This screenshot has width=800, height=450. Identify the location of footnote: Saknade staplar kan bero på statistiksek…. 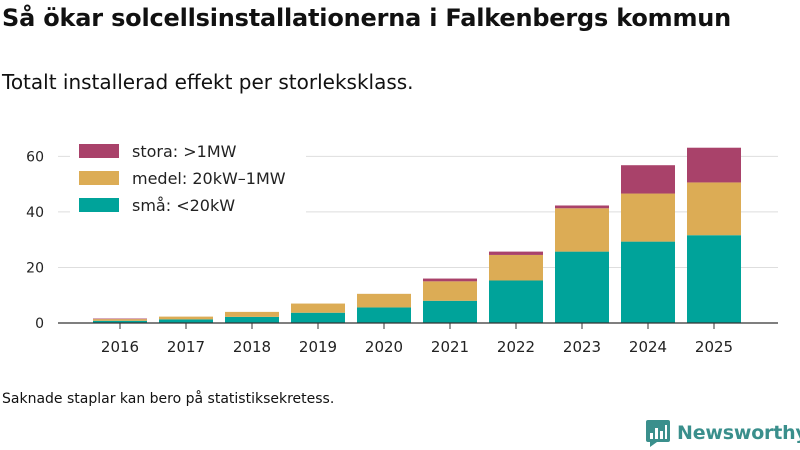
(168, 399).